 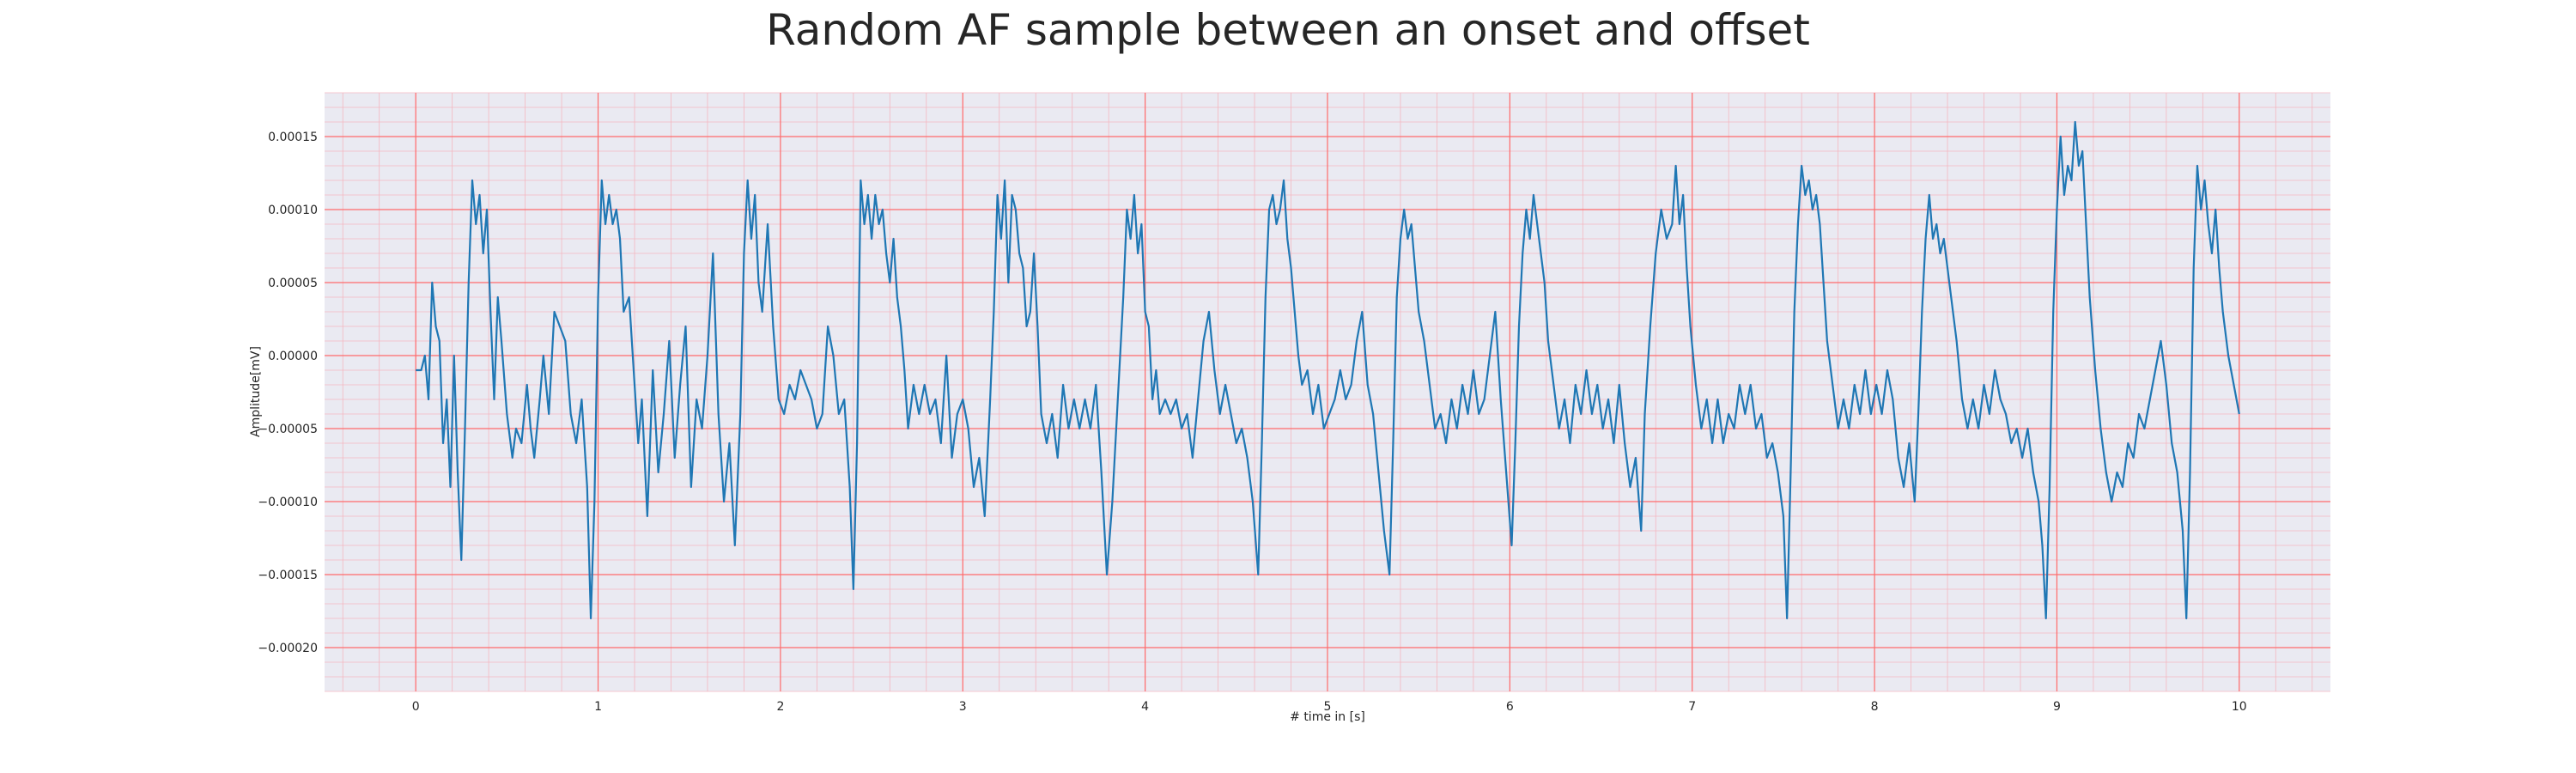 I want to click on x-tick-label: 2, so click(x=780, y=707).